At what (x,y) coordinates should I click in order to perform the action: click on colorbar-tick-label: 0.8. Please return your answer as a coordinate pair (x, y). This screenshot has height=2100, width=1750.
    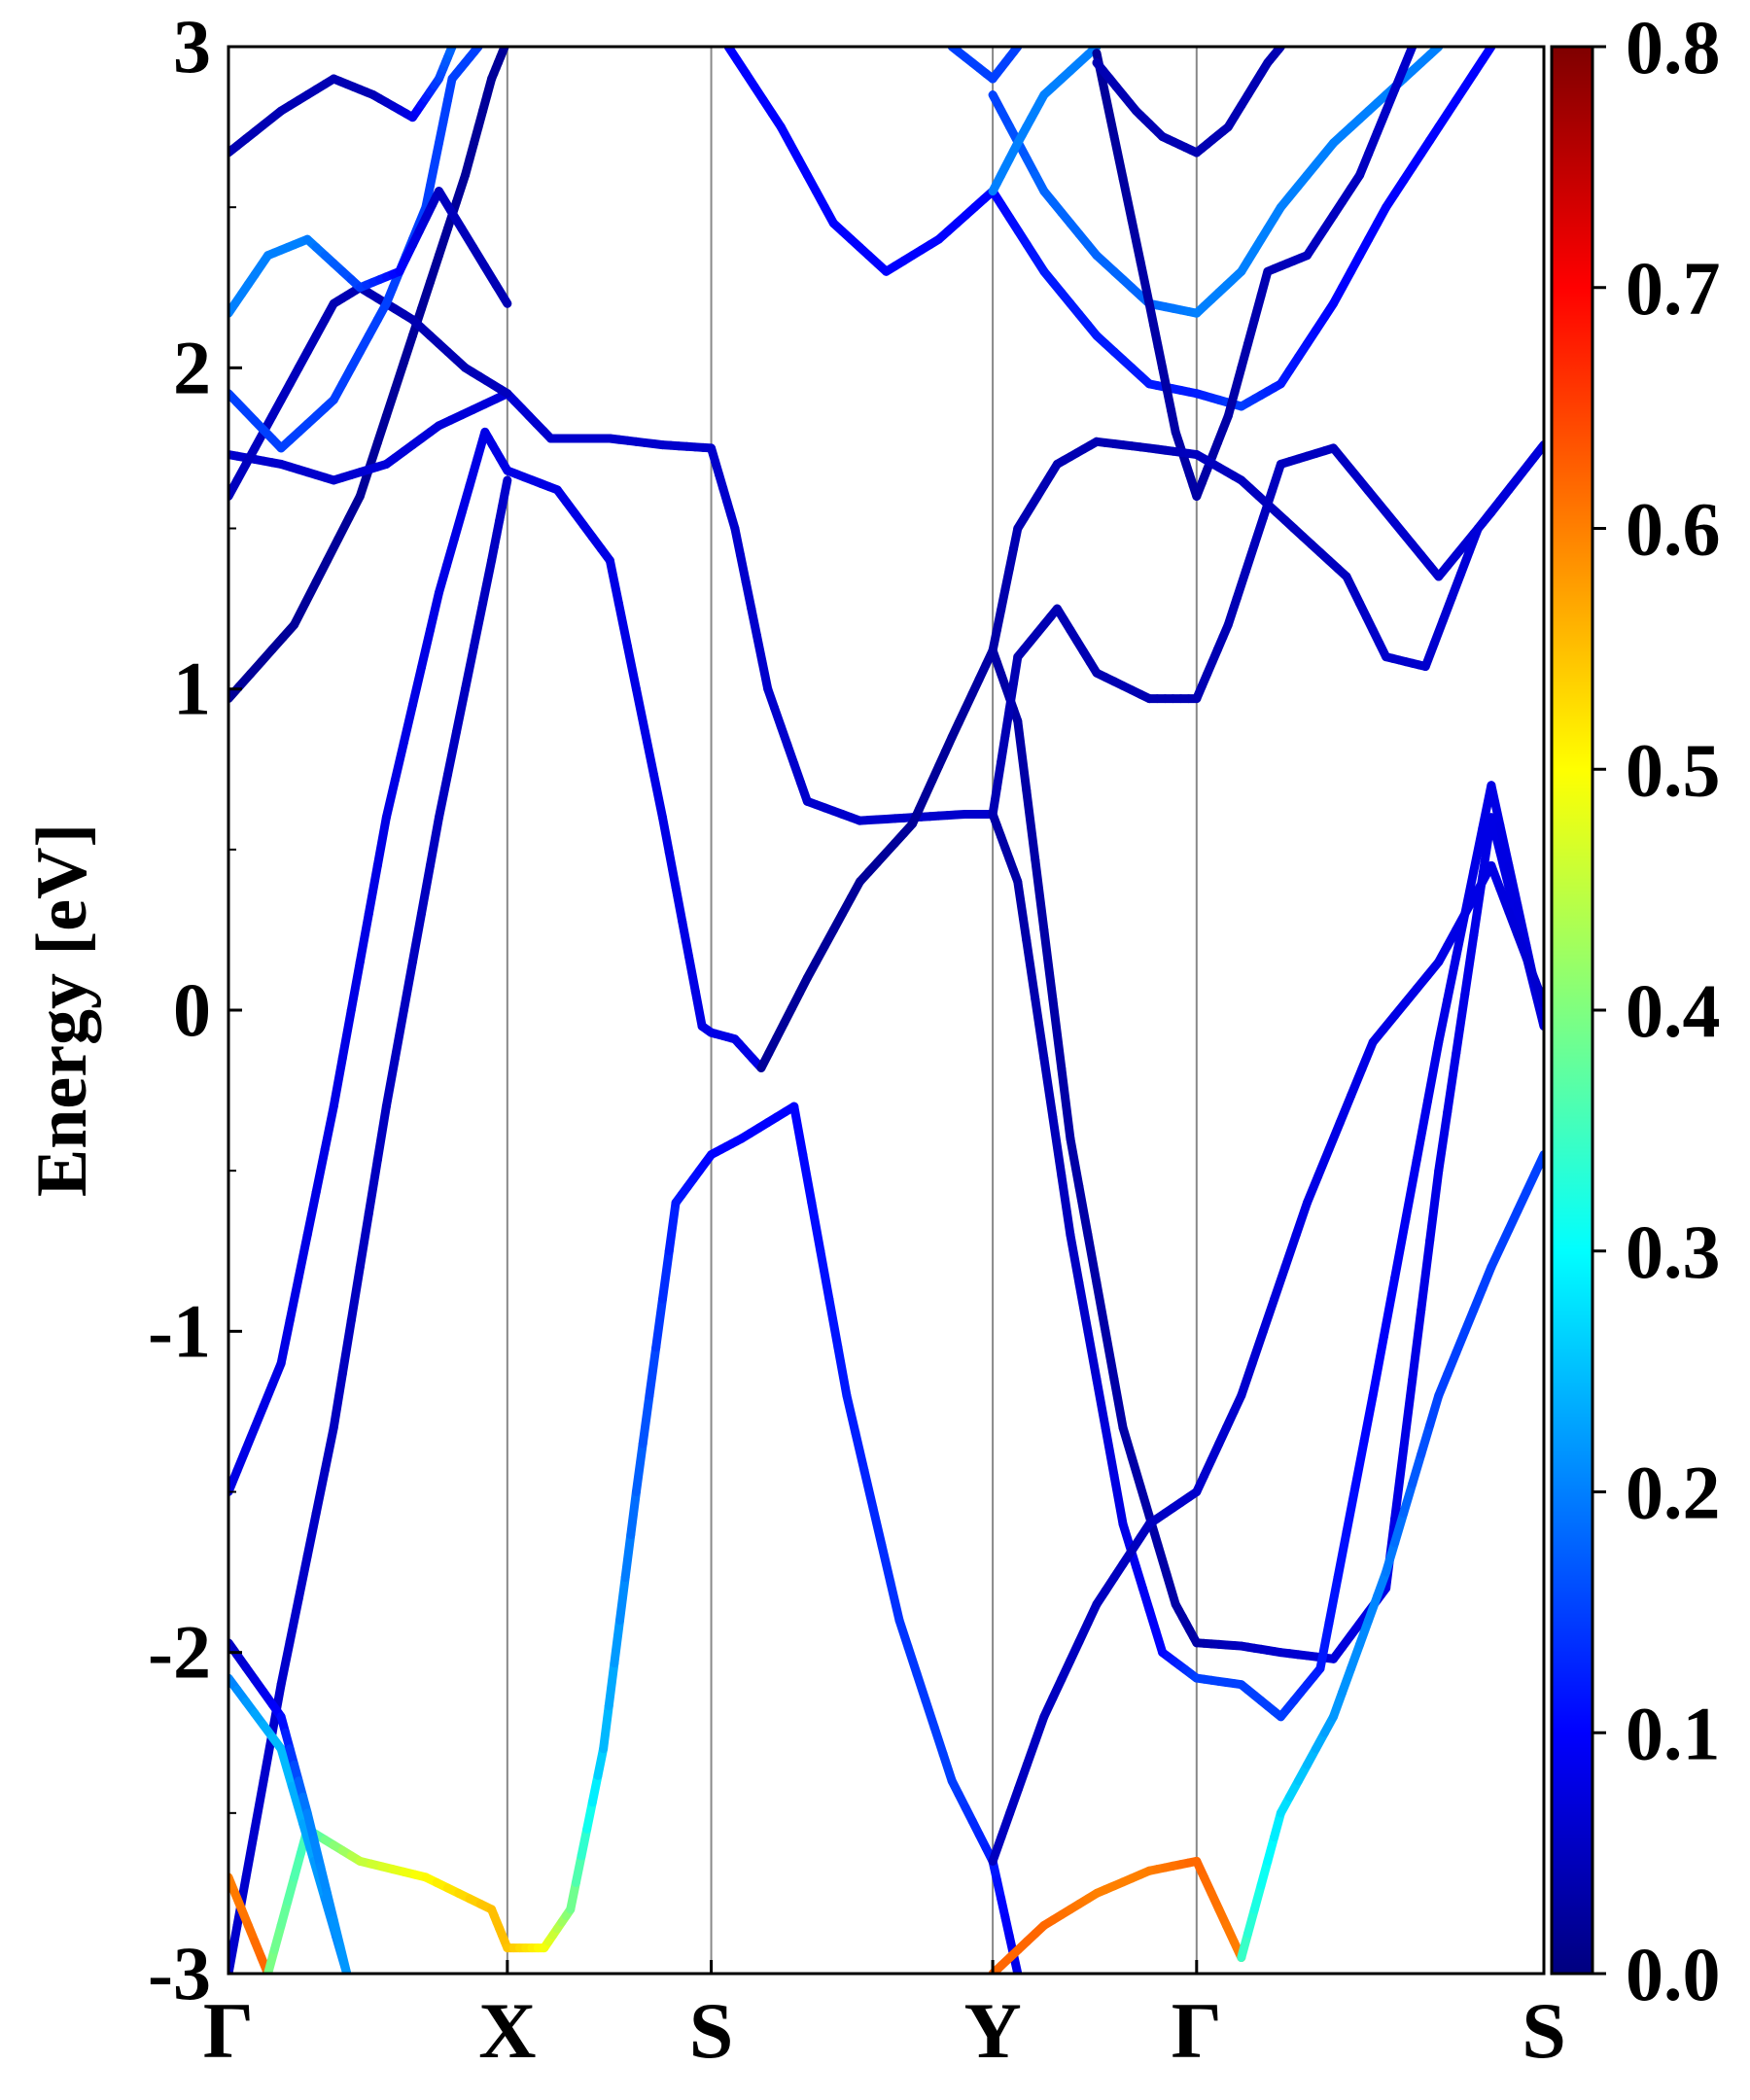
    Looking at the image, I should click on (1673, 47).